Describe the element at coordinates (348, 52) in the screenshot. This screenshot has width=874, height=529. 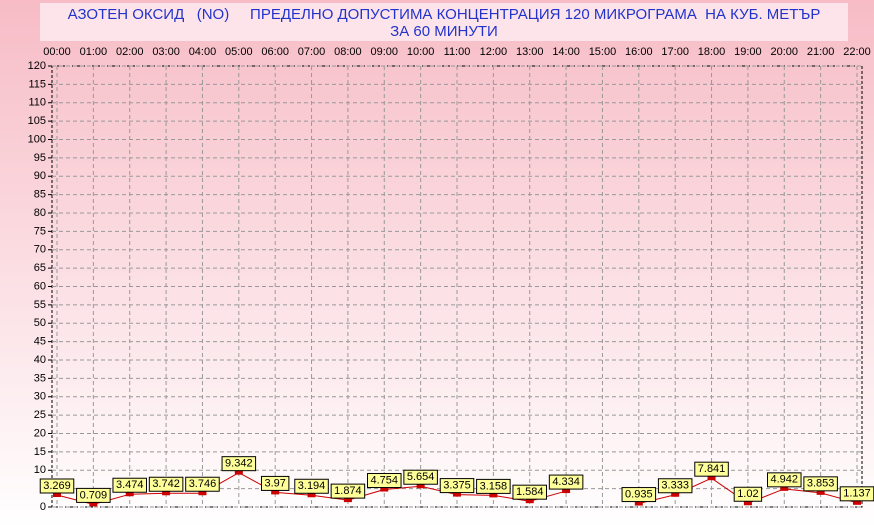
I see `x-tick-label: 08:00` at that location.